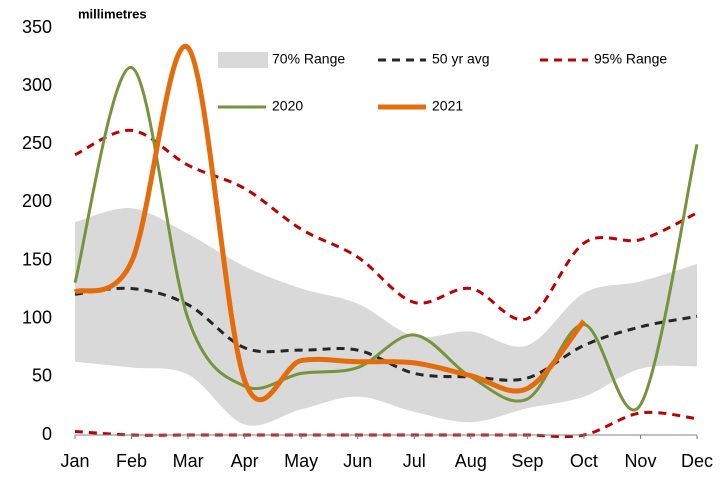 Image resolution: width=724 pixels, height=477 pixels. I want to click on legend-label: 2020, so click(287, 106).